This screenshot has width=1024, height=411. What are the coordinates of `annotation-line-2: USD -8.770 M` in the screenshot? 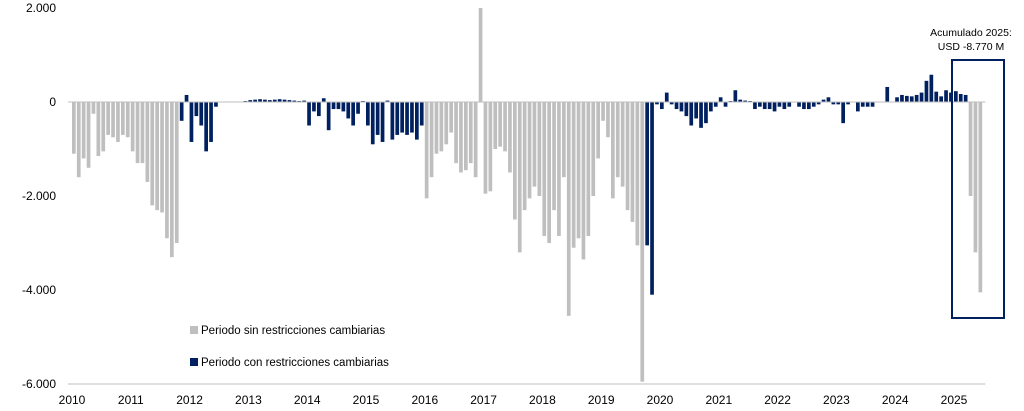 It's located at (971, 47).